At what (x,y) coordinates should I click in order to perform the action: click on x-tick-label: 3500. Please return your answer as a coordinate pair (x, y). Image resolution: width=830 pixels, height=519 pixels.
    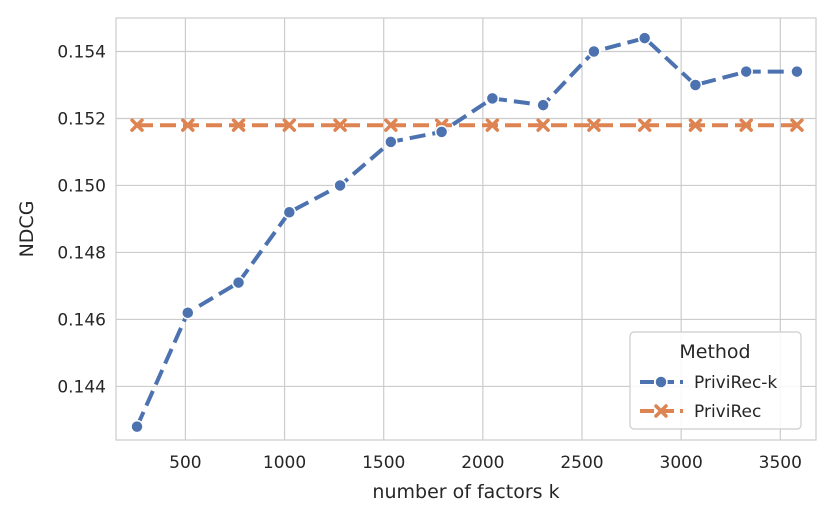
    Looking at the image, I should click on (780, 463).